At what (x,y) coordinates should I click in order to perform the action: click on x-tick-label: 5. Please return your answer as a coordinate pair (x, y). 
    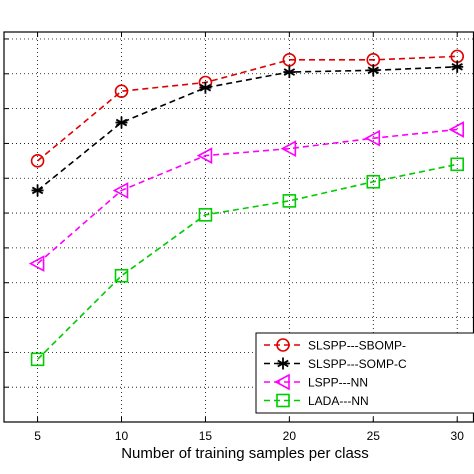
    Looking at the image, I should click on (37, 436).